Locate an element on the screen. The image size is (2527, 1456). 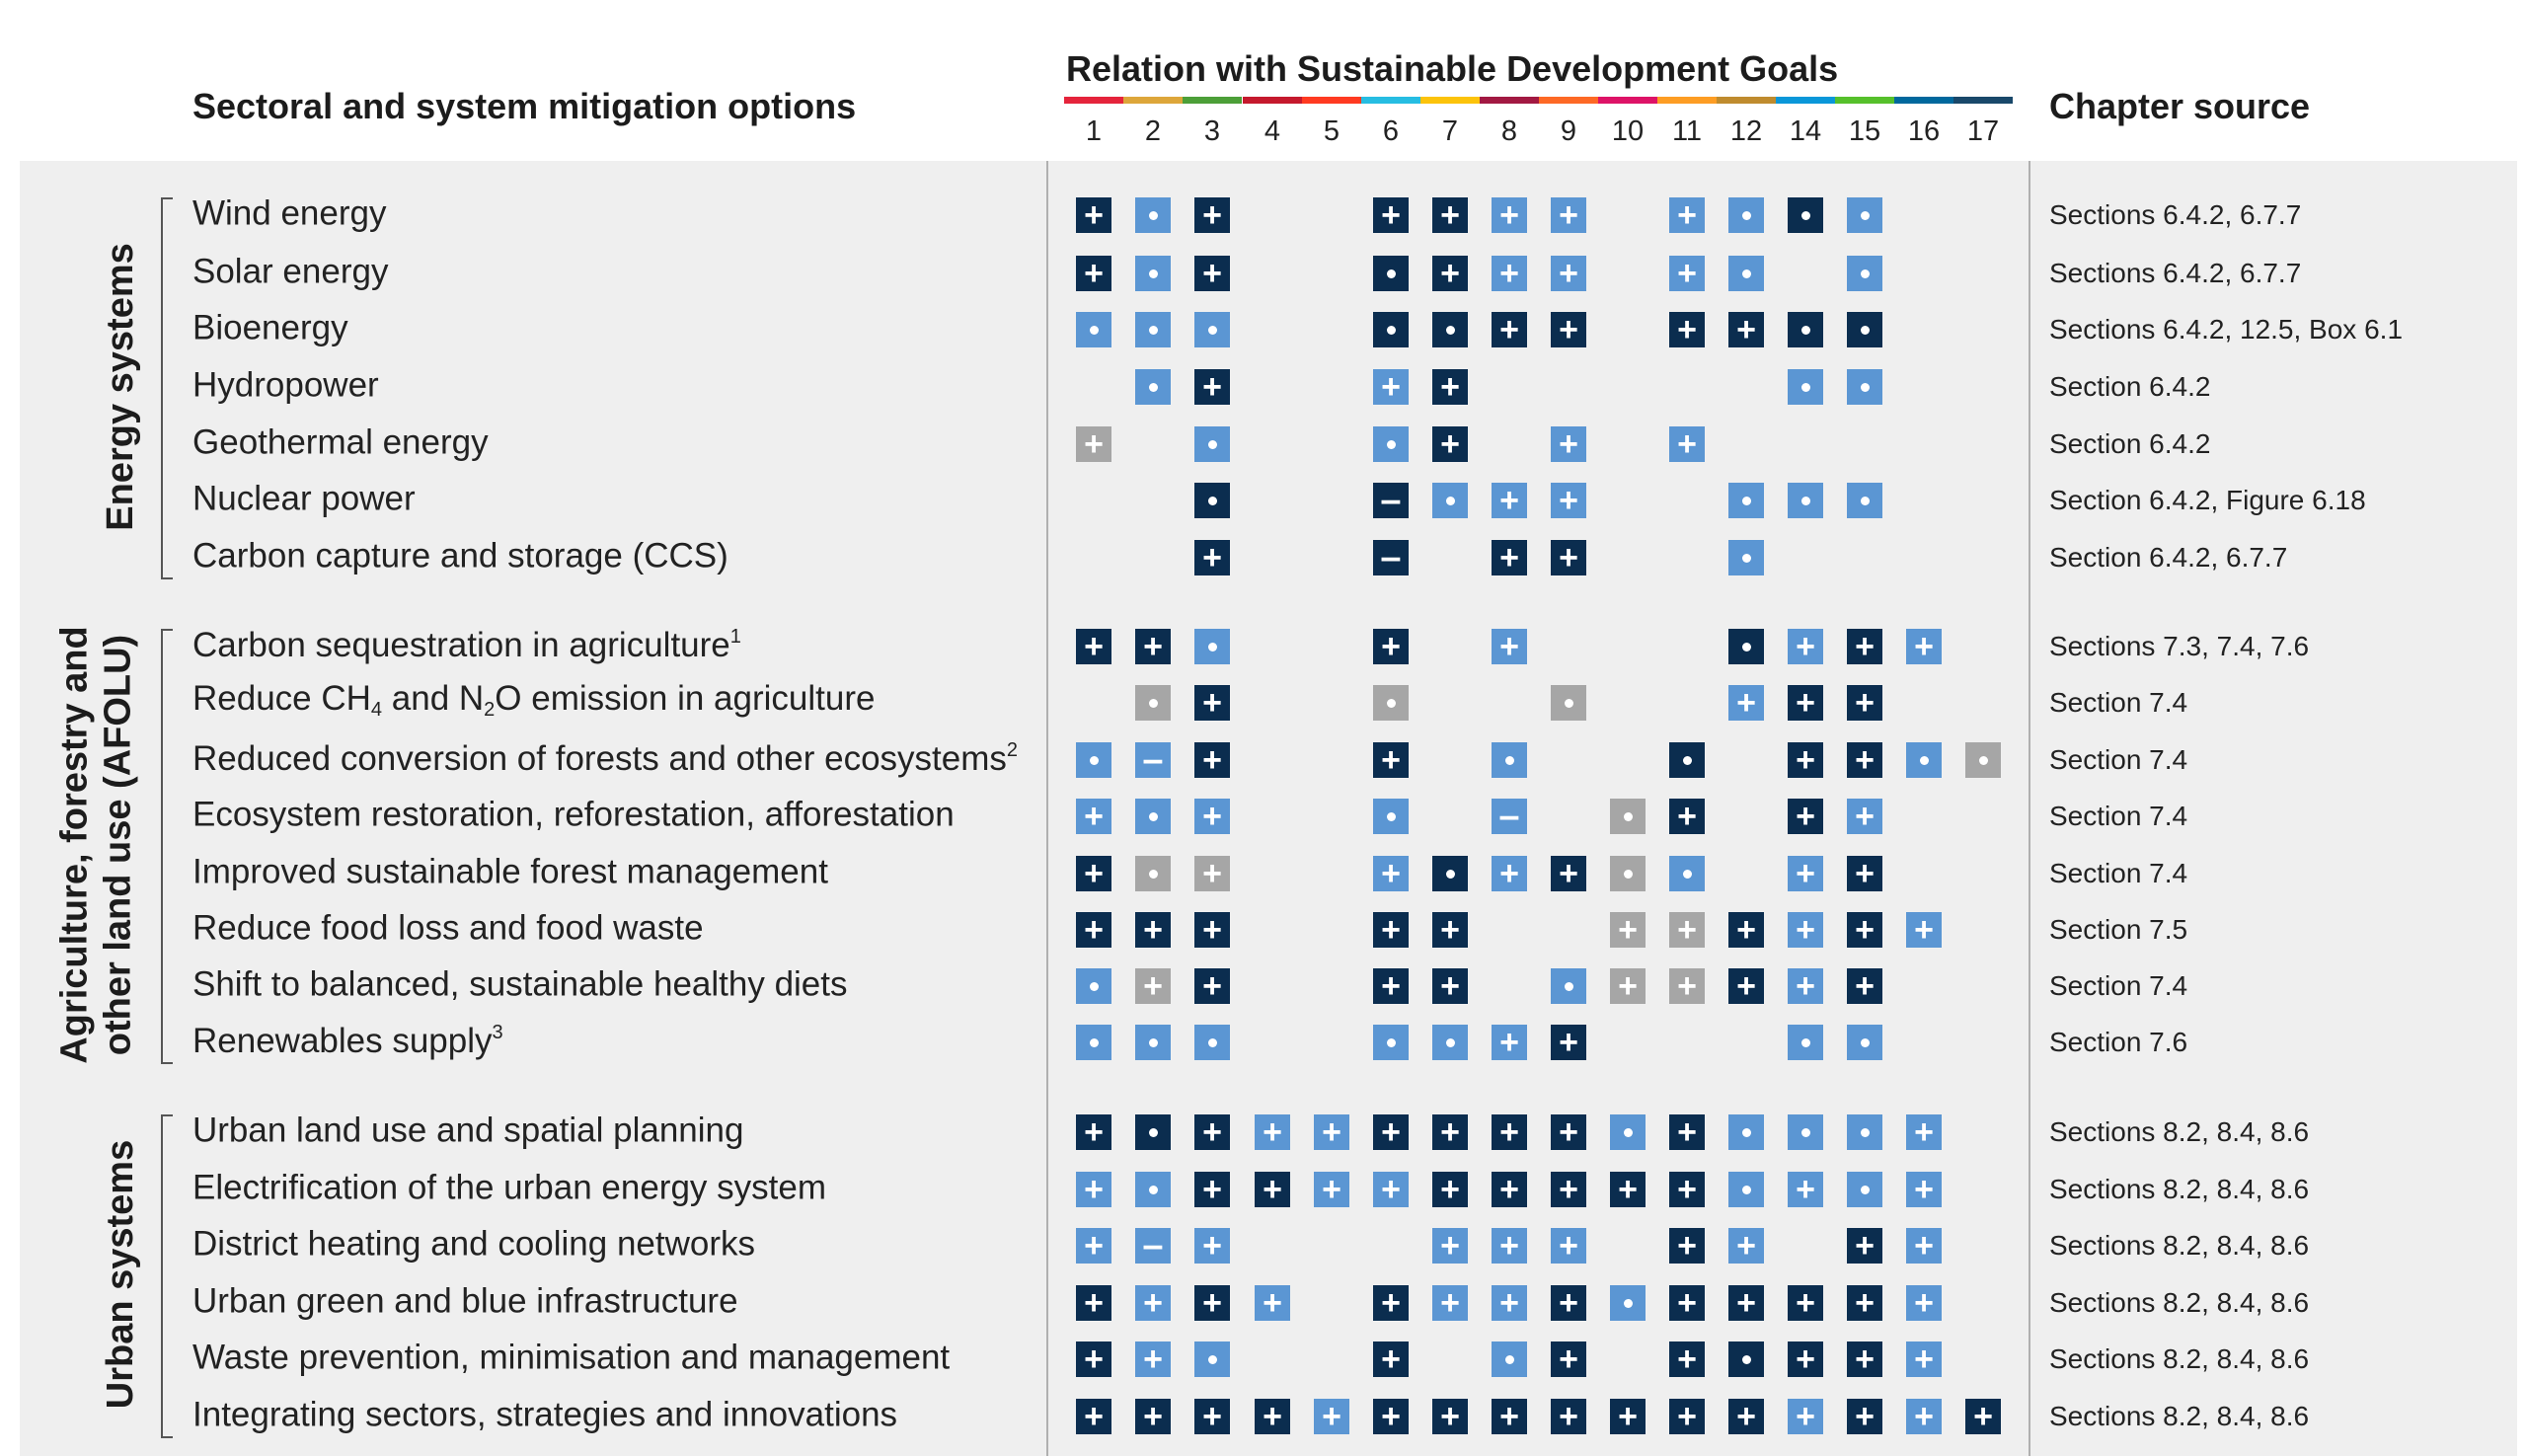
sdg-cell-goal-12-plus: + is located at coordinates (1746, 986).